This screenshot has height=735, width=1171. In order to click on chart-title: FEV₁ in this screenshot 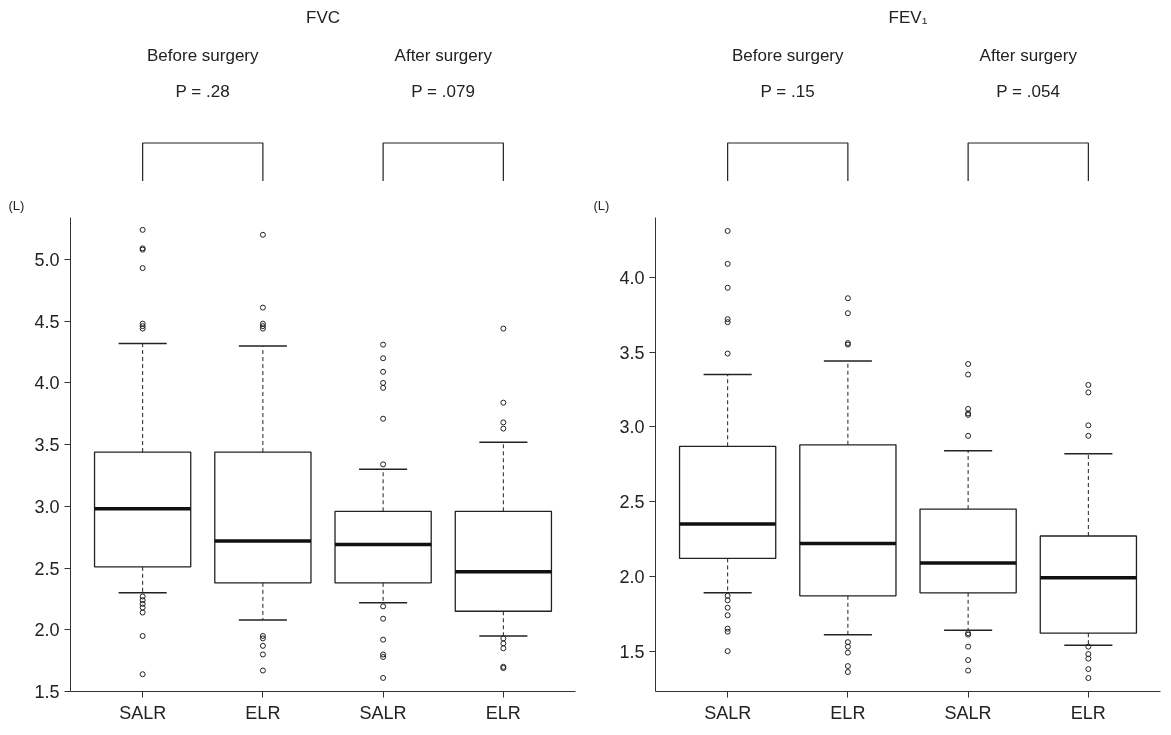, I will do `click(908, 18)`.